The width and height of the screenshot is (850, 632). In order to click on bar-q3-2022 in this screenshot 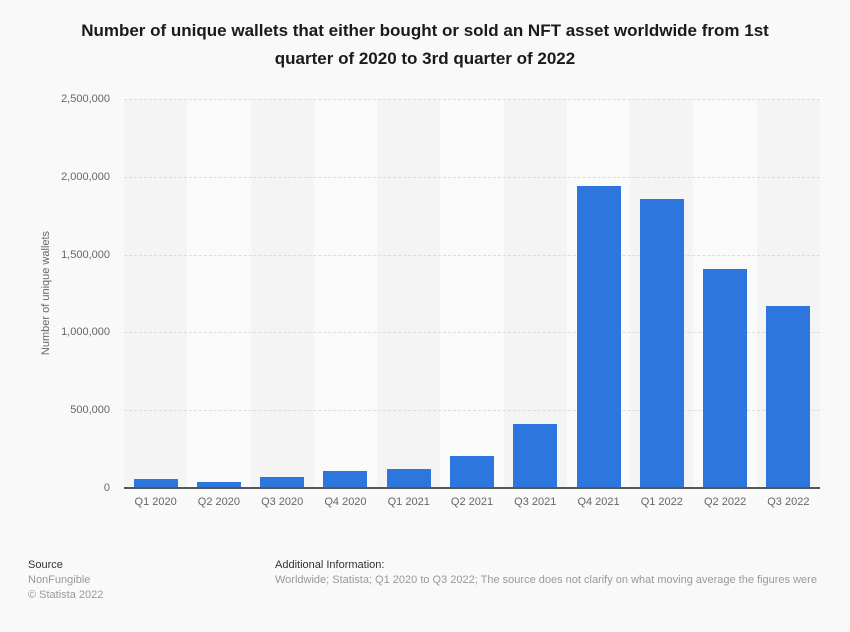, I will do `click(788, 396)`.